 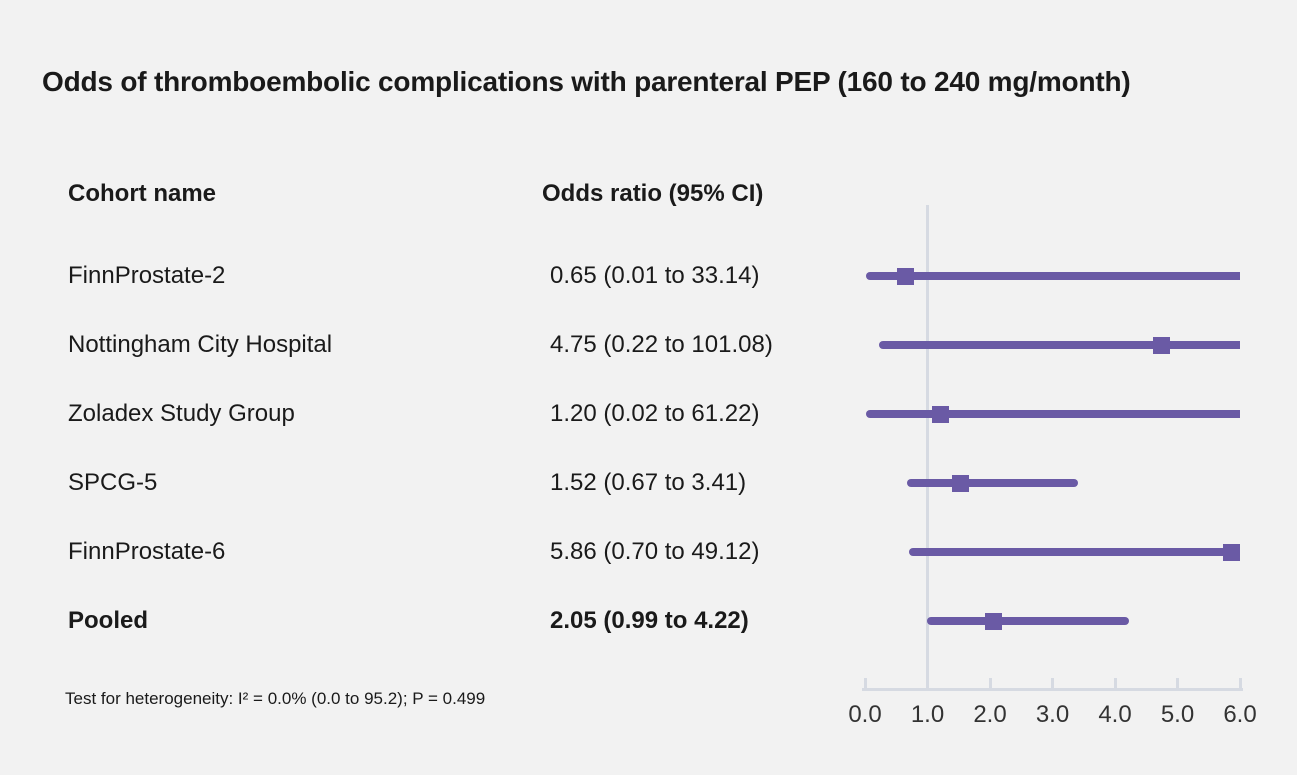 What do you see at coordinates (1052, 689) in the screenshot?
I see `x-axis-line` at bounding box center [1052, 689].